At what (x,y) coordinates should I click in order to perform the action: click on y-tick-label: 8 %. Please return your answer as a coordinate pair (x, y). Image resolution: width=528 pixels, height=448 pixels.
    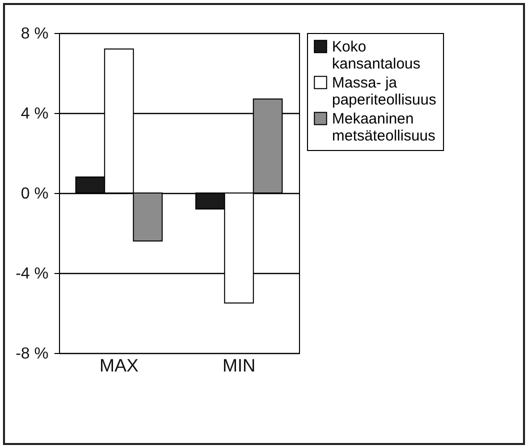
    Looking at the image, I should click on (34, 34).